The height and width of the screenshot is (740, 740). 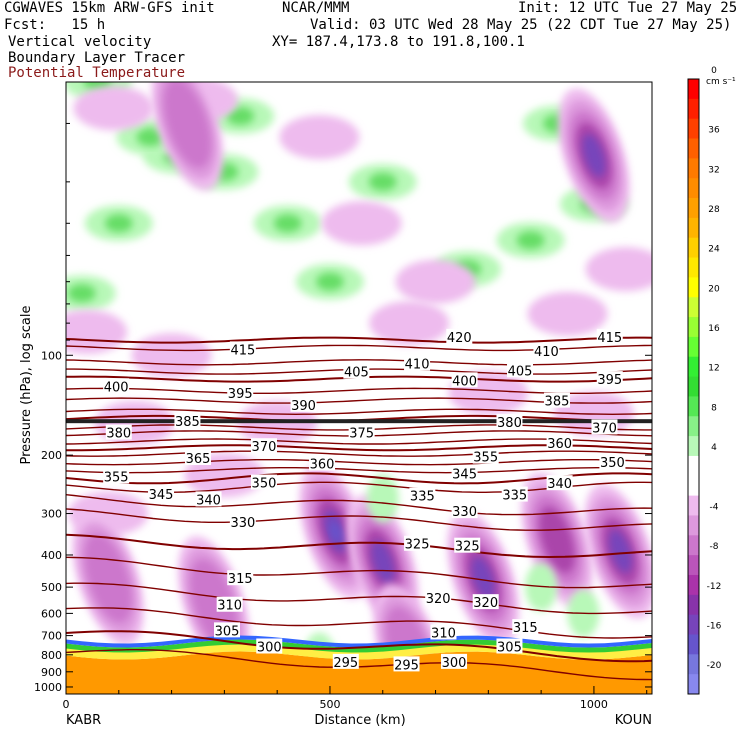 What do you see at coordinates (66, 704) in the screenshot?
I see `x-tick-label-0: 0` at bounding box center [66, 704].